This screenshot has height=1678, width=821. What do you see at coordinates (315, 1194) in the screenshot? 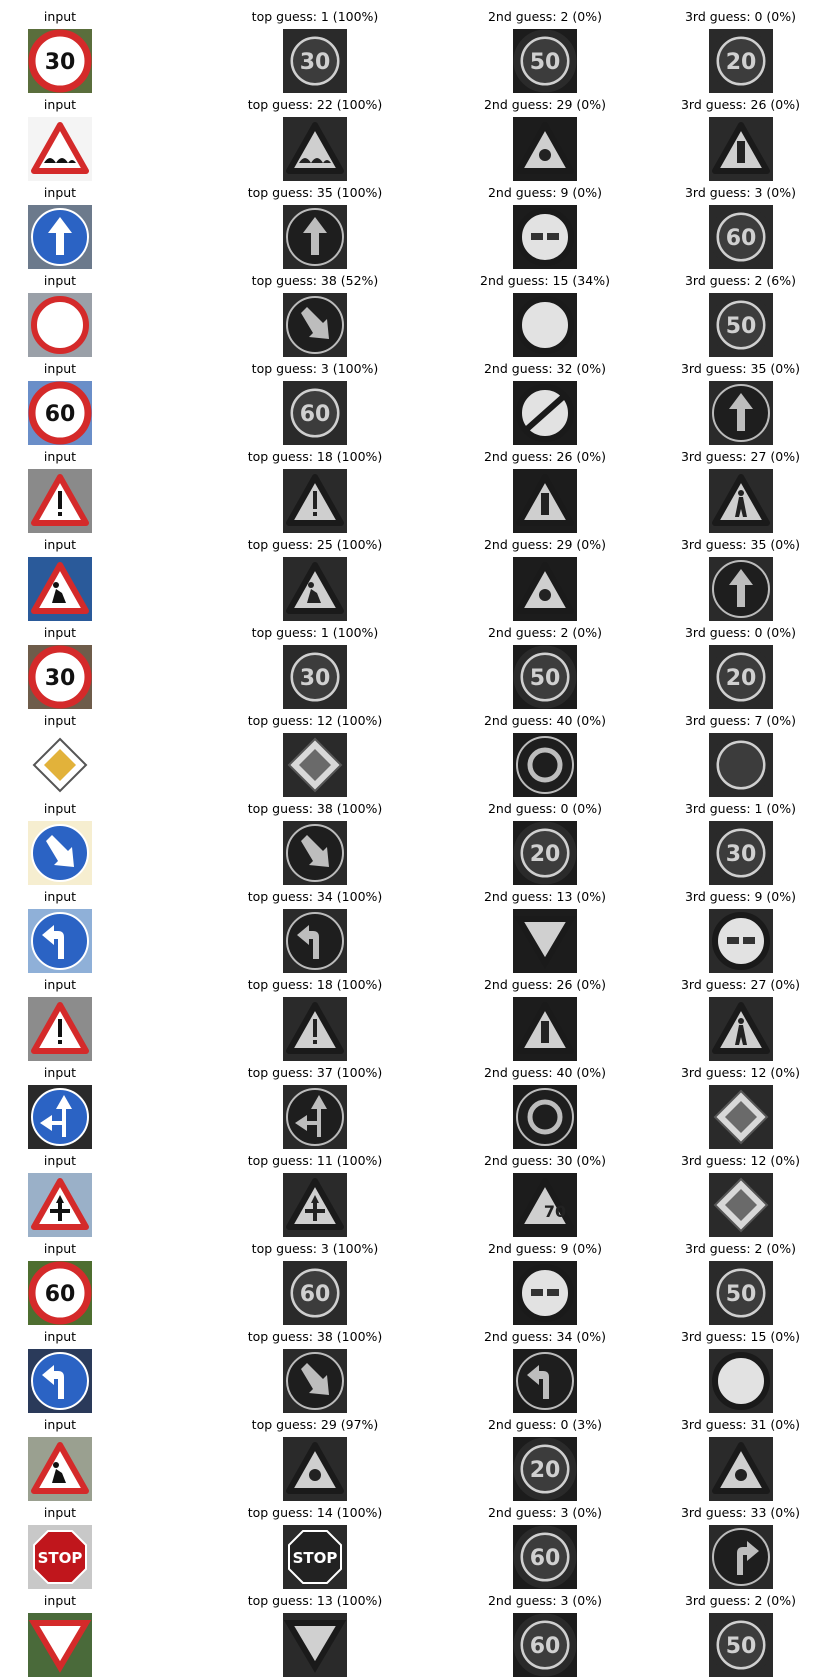
I see `guess-cell: top guess: 11 (100%)` at bounding box center [315, 1194].